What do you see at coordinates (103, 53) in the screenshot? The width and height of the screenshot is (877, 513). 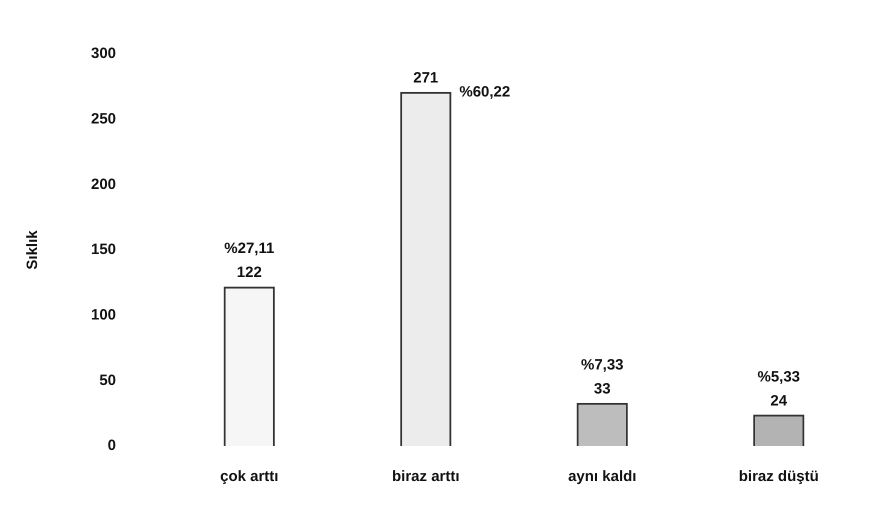 I see `y-tick-label: 300` at bounding box center [103, 53].